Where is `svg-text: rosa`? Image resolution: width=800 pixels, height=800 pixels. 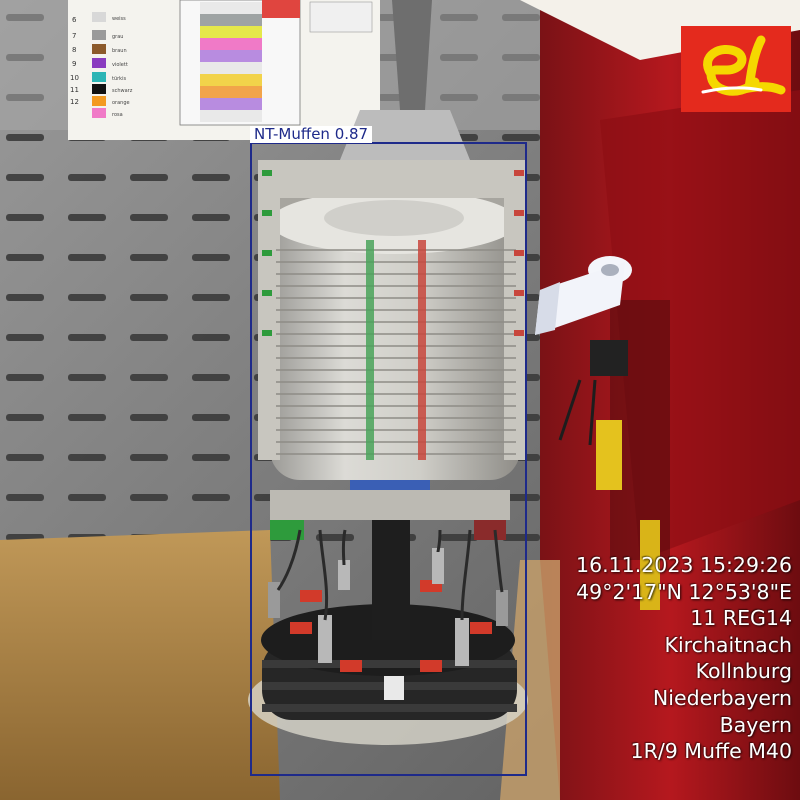 svg-text: rosa is located at coordinates (117, 115).